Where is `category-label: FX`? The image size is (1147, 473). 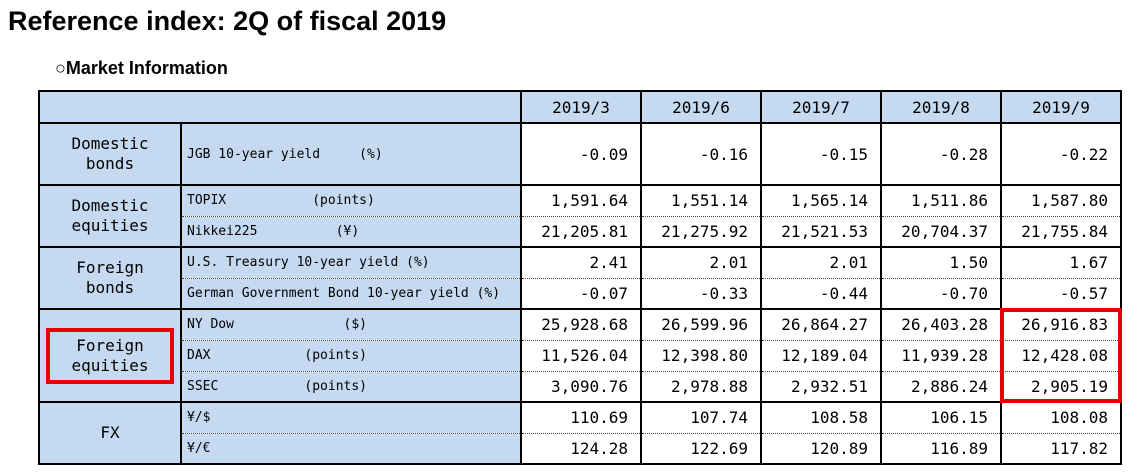
category-label: FX is located at coordinates (110, 432).